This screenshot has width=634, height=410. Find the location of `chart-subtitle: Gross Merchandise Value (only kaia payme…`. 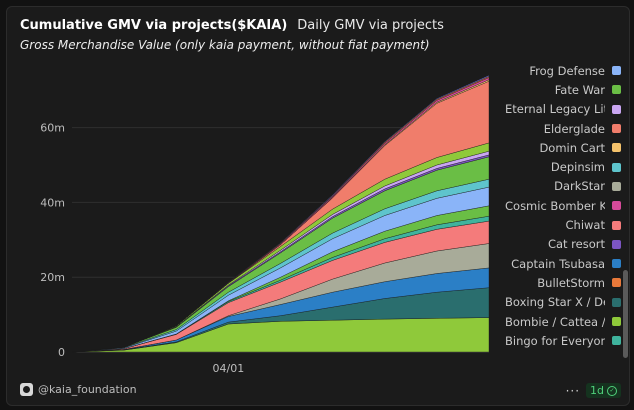

chart-subtitle: Gross Merchandise Value (only kaia payme… is located at coordinates (225, 45).